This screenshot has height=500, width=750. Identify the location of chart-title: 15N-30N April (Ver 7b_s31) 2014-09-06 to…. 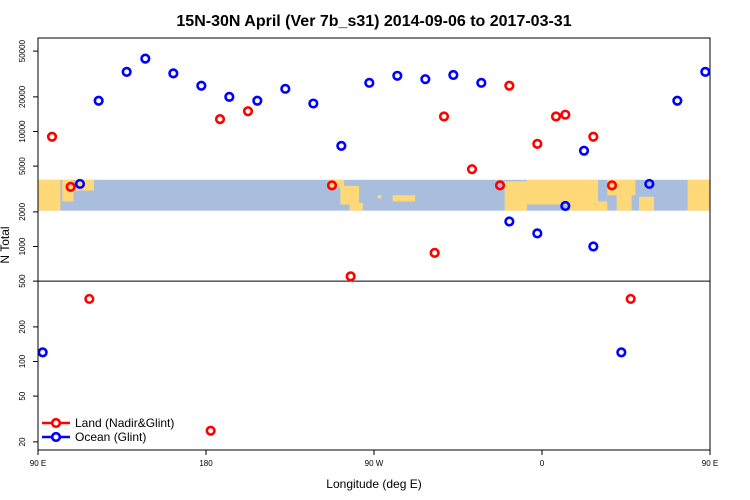
(373, 21).